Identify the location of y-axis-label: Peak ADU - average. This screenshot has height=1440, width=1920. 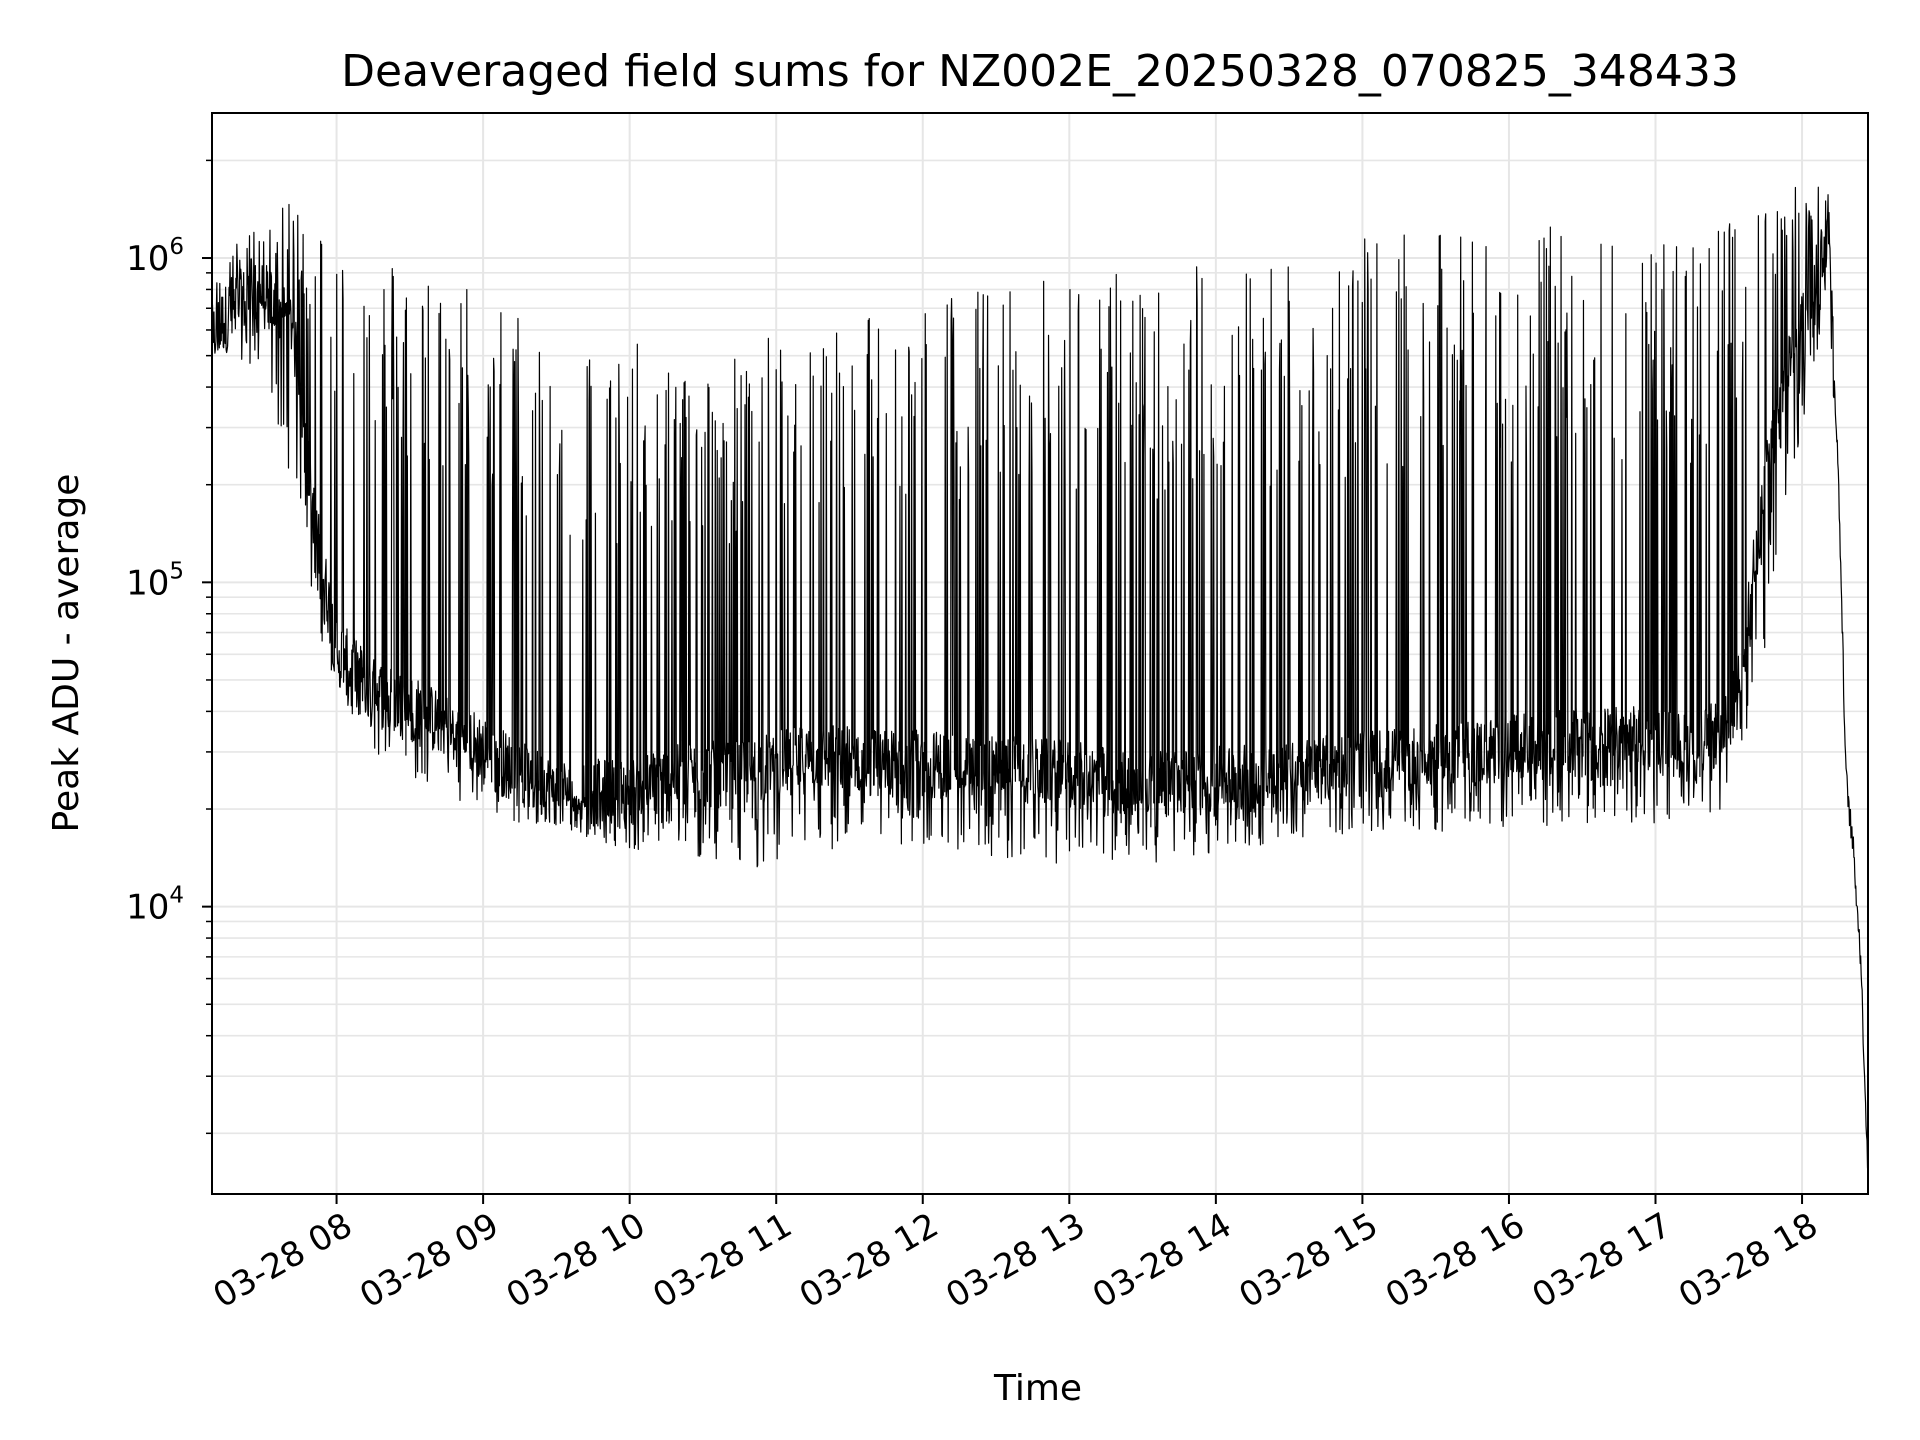
(66, 653).